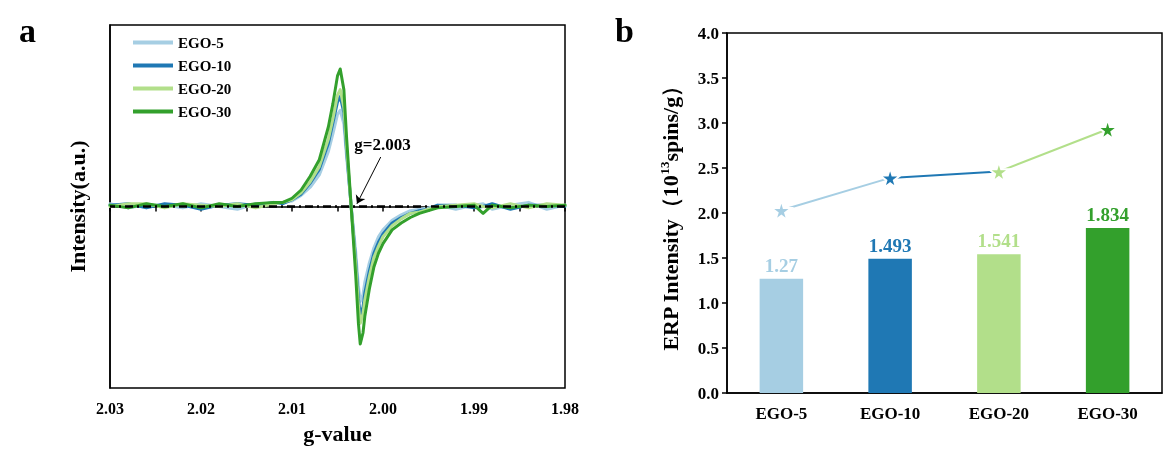 Image resolution: width=1176 pixels, height=455 pixels. I want to click on y-tick-label: 4.0, so click(708, 33).